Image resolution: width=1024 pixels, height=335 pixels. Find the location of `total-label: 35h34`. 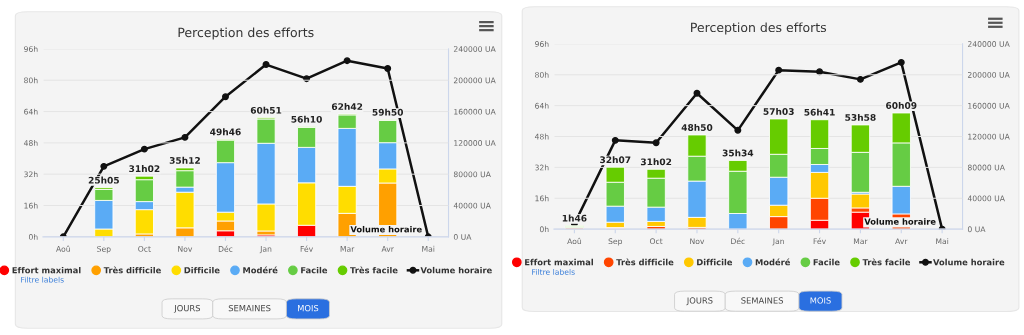

total-label: 35h34 is located at coordinates (738, 153).